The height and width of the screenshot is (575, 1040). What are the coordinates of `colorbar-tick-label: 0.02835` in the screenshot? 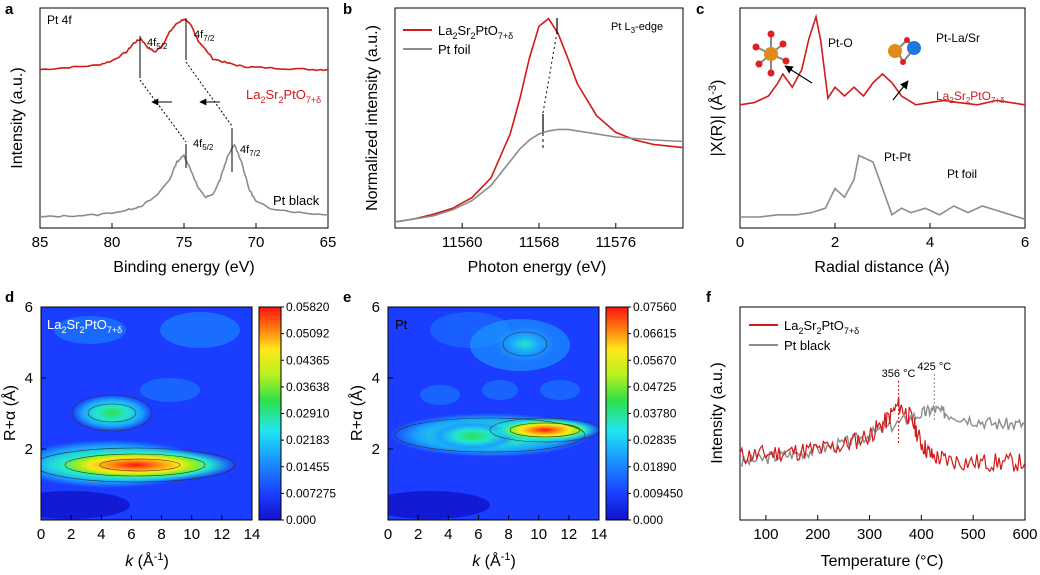 It's located at (655, 440).